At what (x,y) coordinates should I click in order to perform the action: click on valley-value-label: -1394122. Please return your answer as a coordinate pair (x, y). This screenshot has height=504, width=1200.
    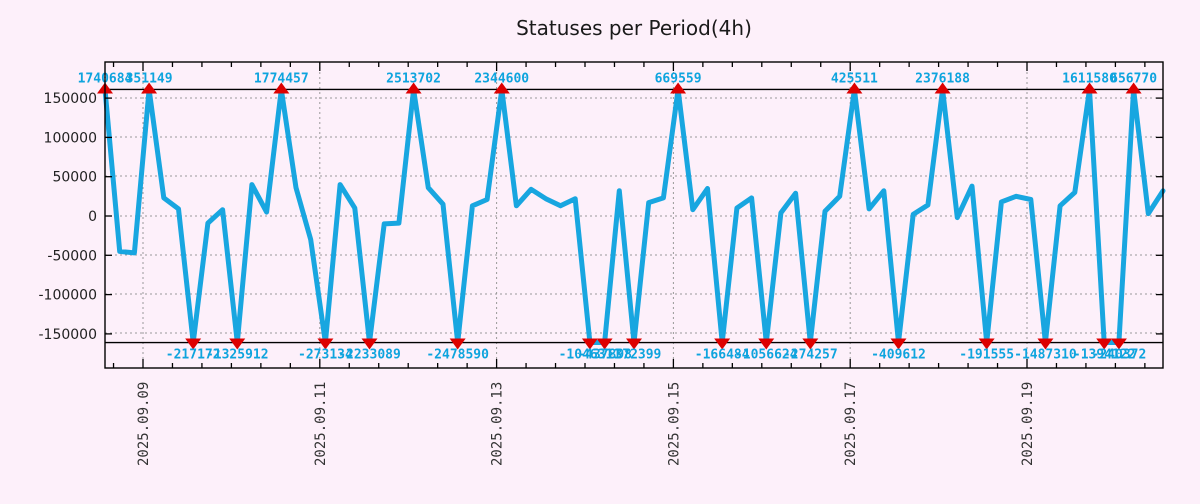
    Looking at the image, I should click on (1104, 355).